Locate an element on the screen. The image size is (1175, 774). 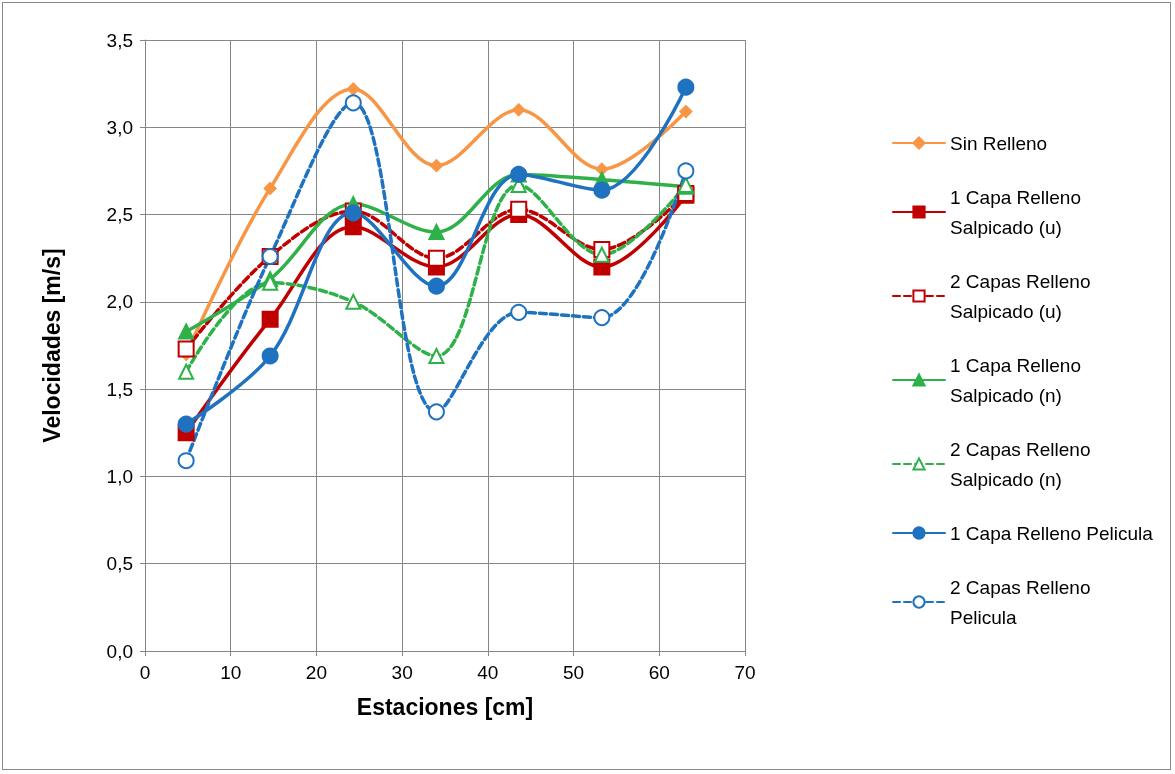
x-tick-label: 40 is located at coordinates (488, 672).